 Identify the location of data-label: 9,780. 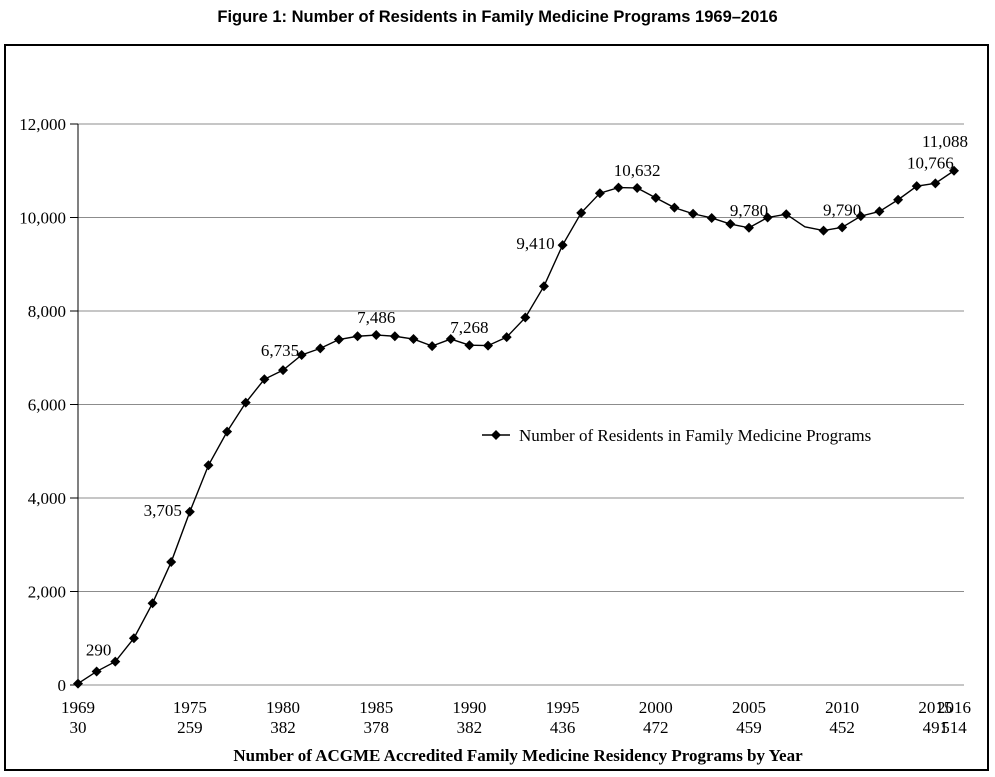
(749, 210).